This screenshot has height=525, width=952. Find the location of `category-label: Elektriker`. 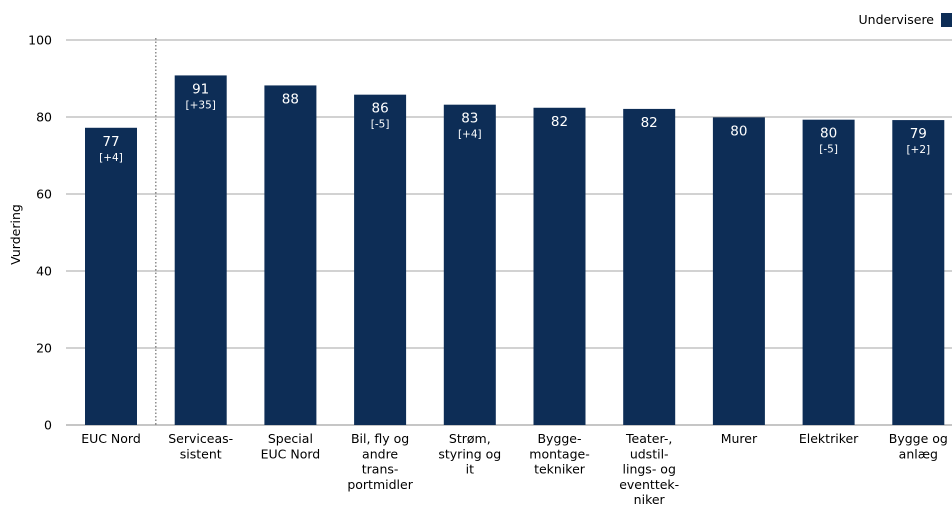

category-label: Elektriker is located at coordinates (829, 438).